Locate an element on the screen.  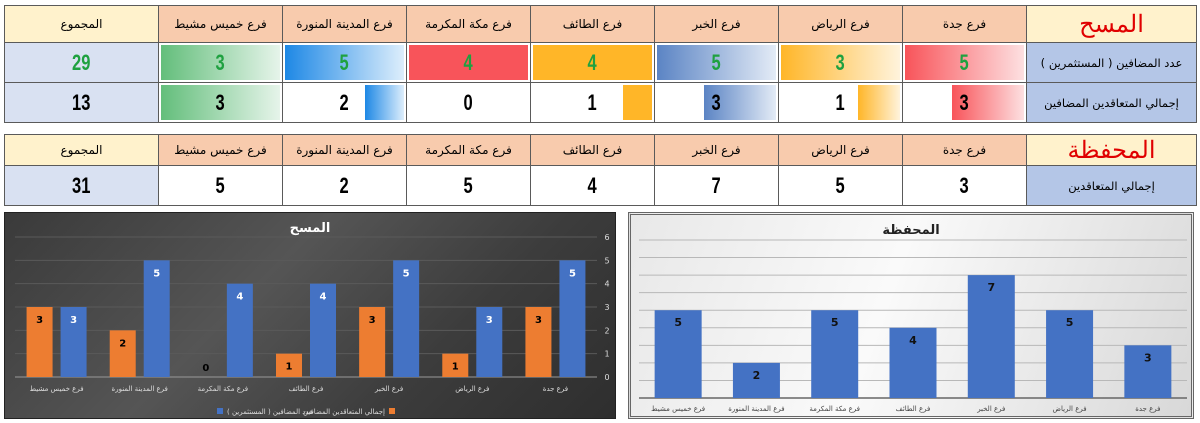
cell-taif-contractors: 1 is located at coordinates (592, 102).